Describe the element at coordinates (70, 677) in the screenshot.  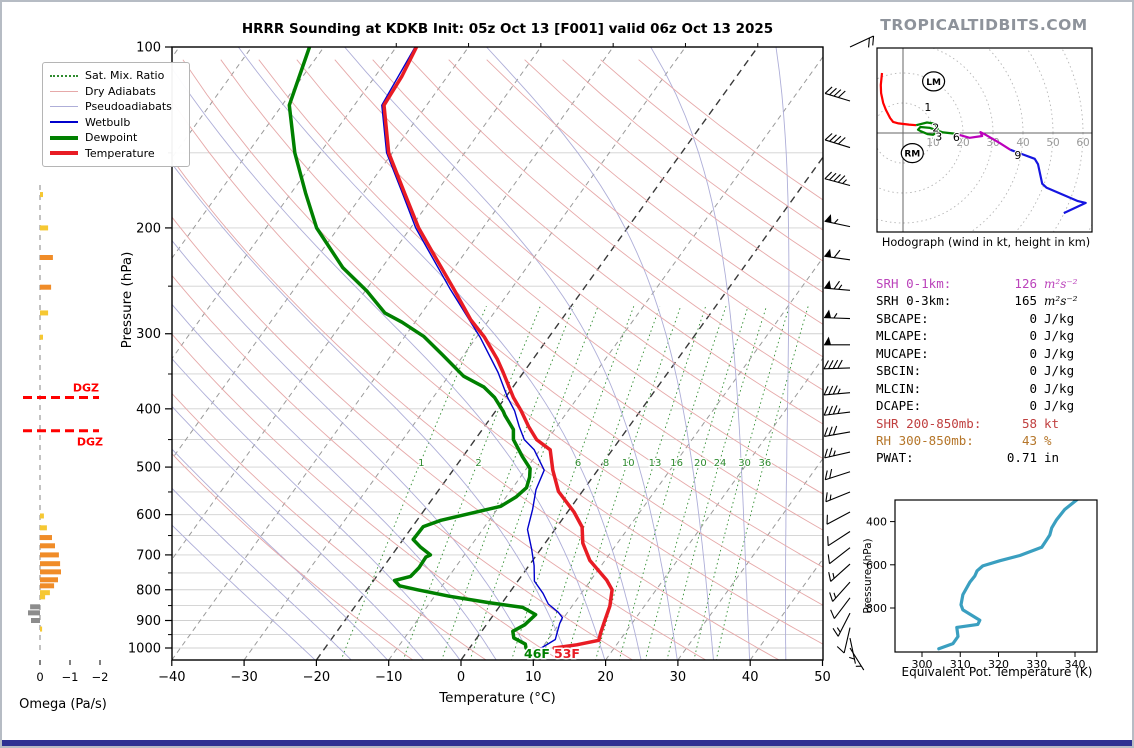
I see `svg-text: −1` at that location.